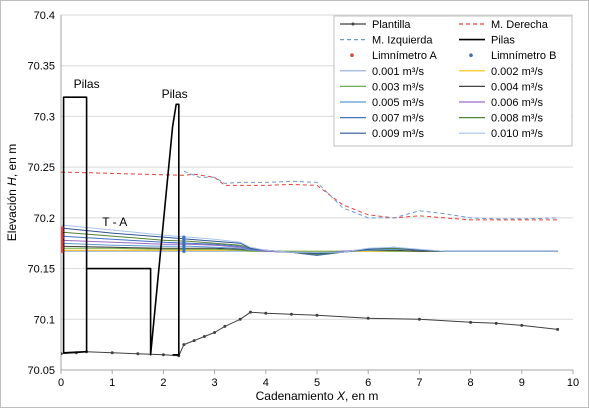 This screenshot has width=589, height=412. I want to click on series-plantilla-line, so click(309, 334).